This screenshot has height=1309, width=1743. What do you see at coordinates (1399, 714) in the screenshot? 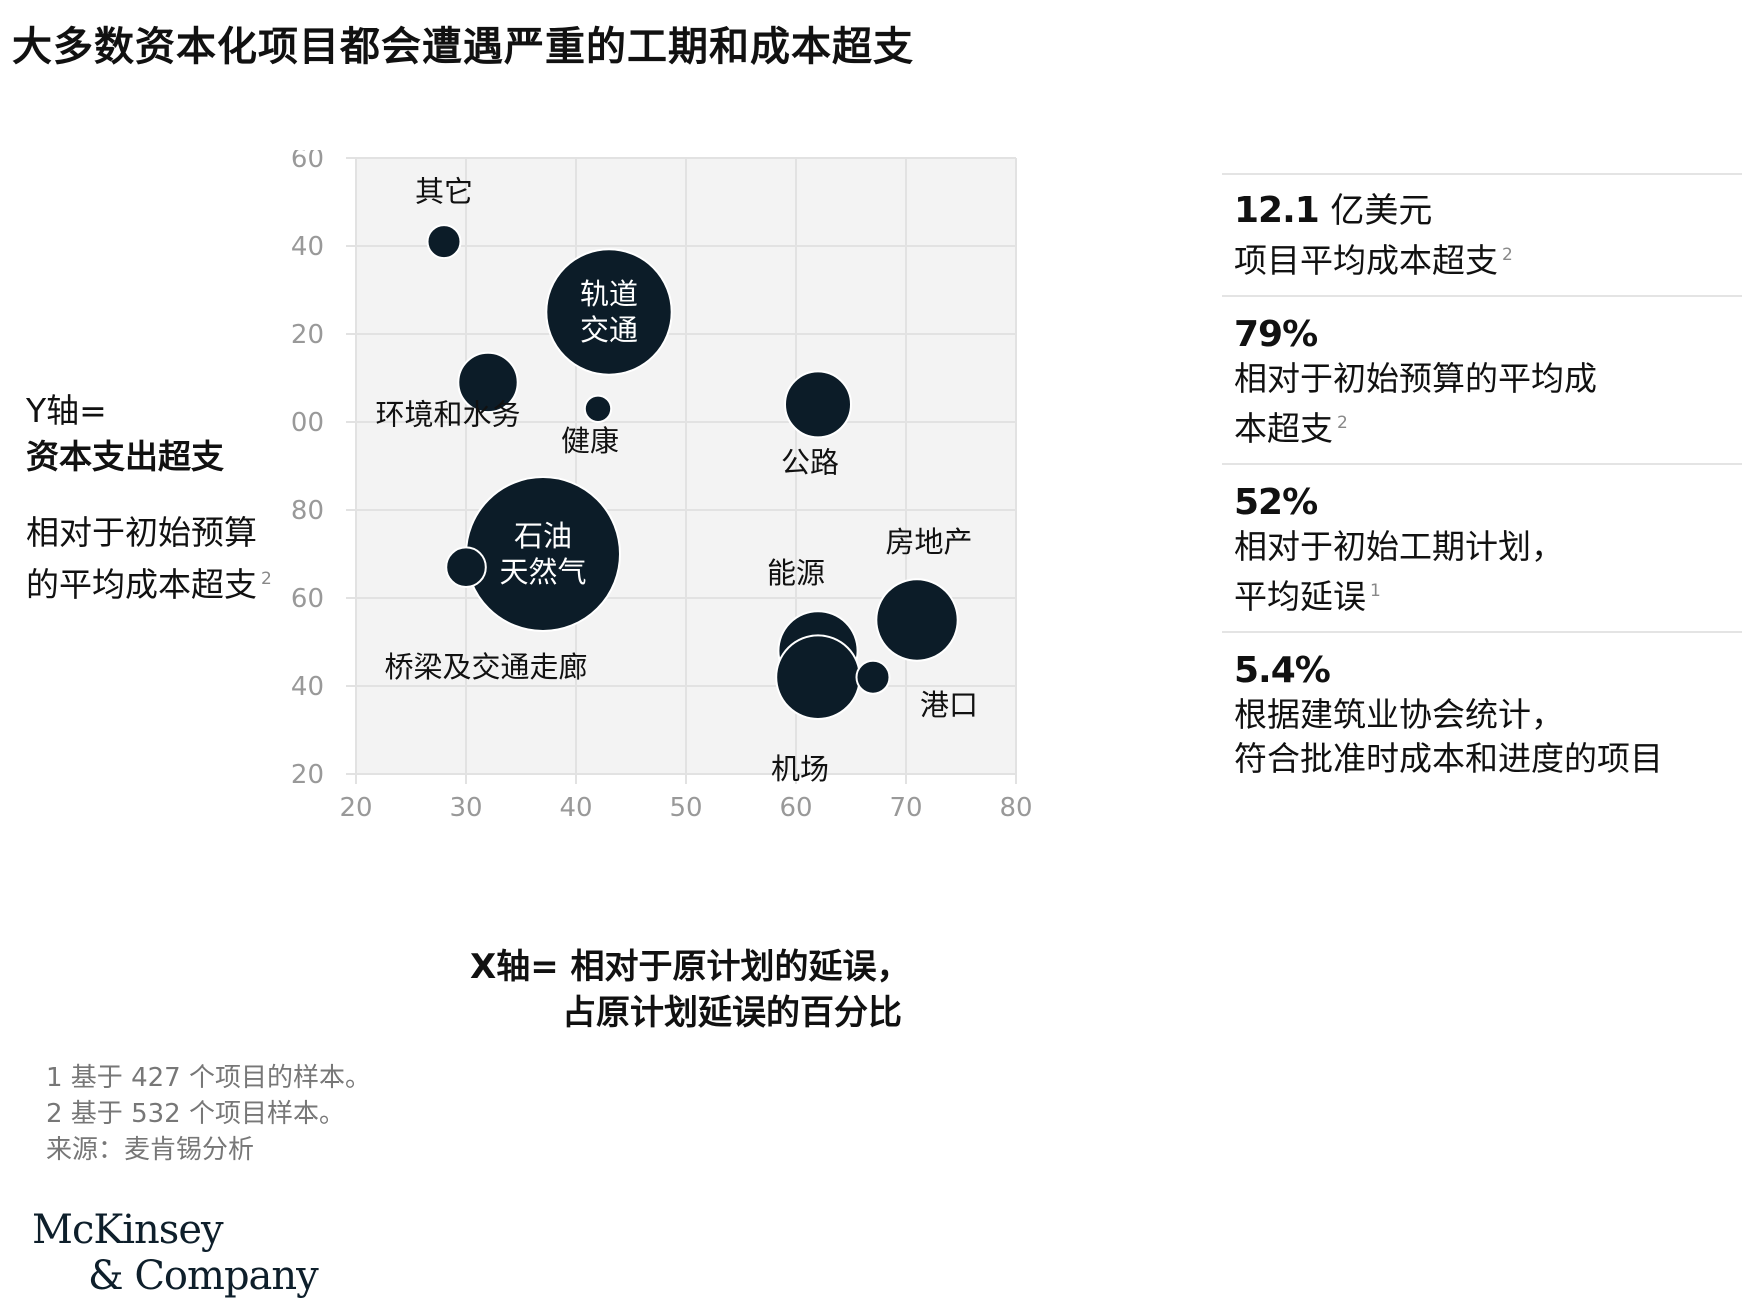
I see `stat-desc: 根据建筑业协会统计，` at bounding box center [1399, 714].